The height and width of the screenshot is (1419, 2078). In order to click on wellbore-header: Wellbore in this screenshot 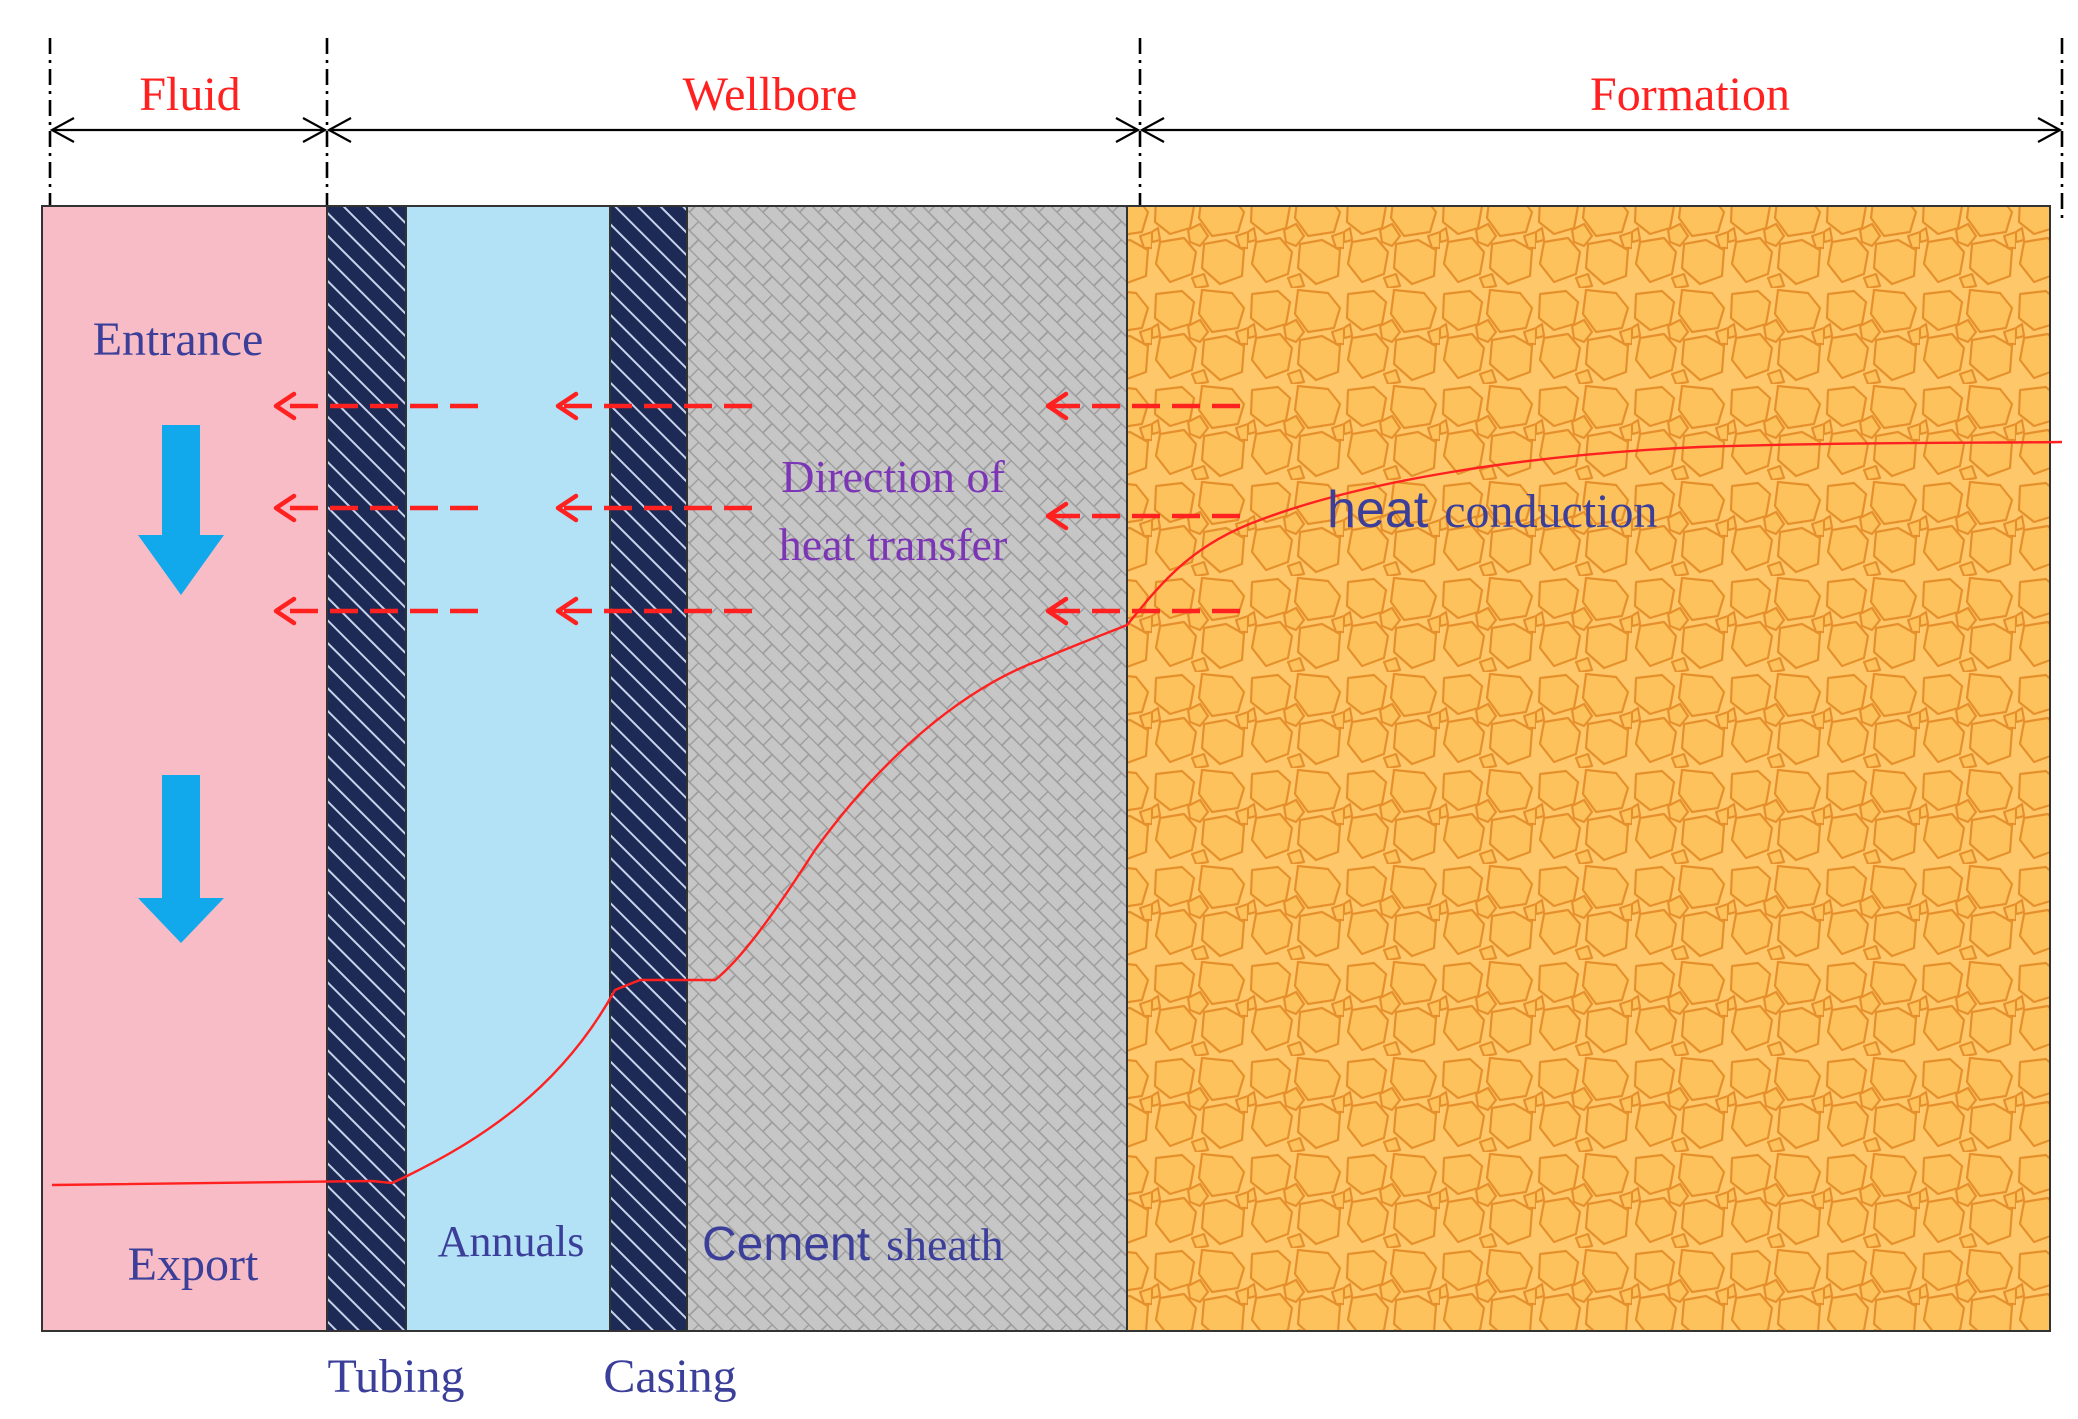, I will do `click(770, 94)`.